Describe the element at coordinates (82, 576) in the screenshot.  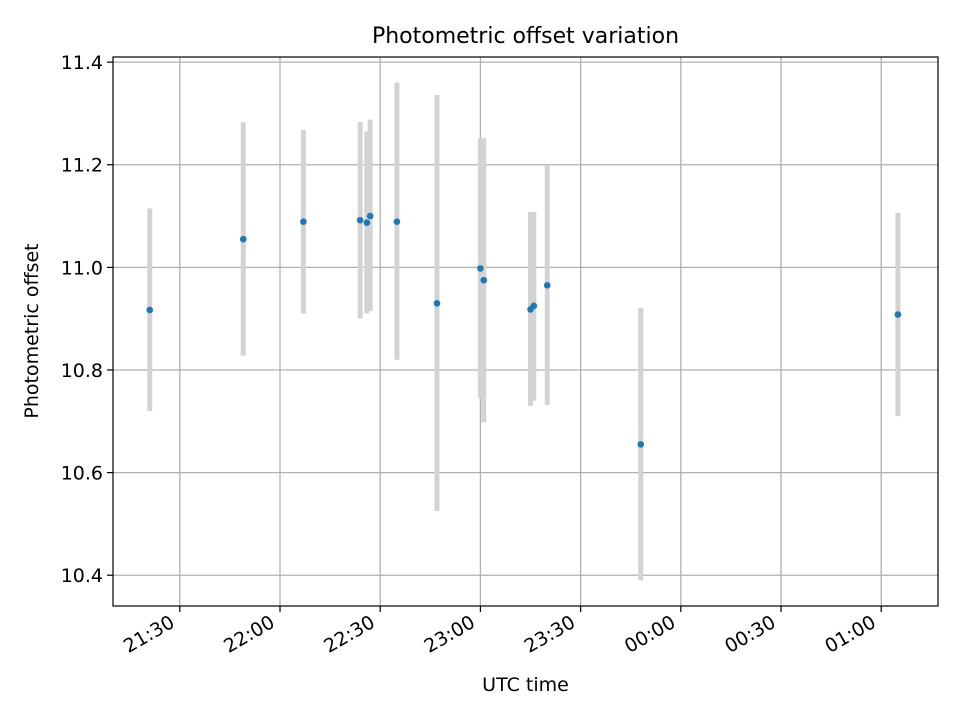
I see `y-tick-label: 10.4` at that location.